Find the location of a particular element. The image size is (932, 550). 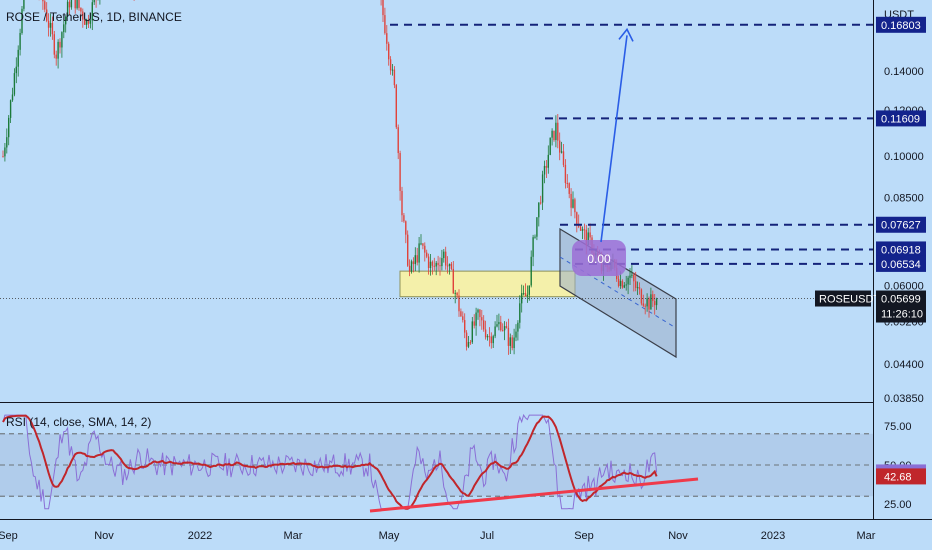

level-label-bg is located at coordinates (901, 249).